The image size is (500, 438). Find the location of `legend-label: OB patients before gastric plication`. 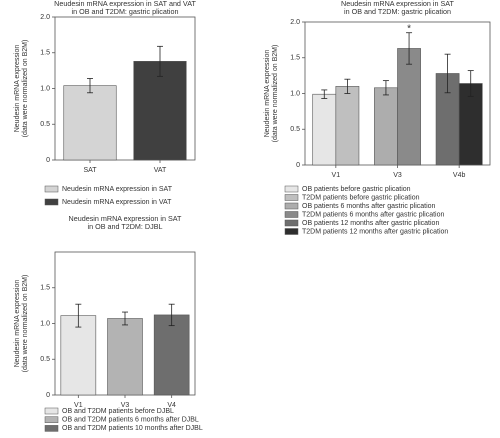

legend-label: OB patients before gastric plication is located at coordinates (356, 189).